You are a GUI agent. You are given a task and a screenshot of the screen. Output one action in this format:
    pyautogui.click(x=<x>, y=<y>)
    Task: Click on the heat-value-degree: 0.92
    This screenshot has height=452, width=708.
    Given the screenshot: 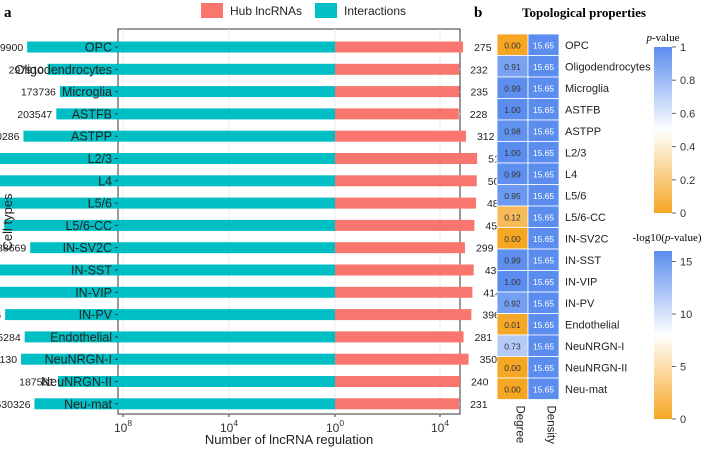 What is the action you would take?
    pyautogui.click(x=512, y=303)
    